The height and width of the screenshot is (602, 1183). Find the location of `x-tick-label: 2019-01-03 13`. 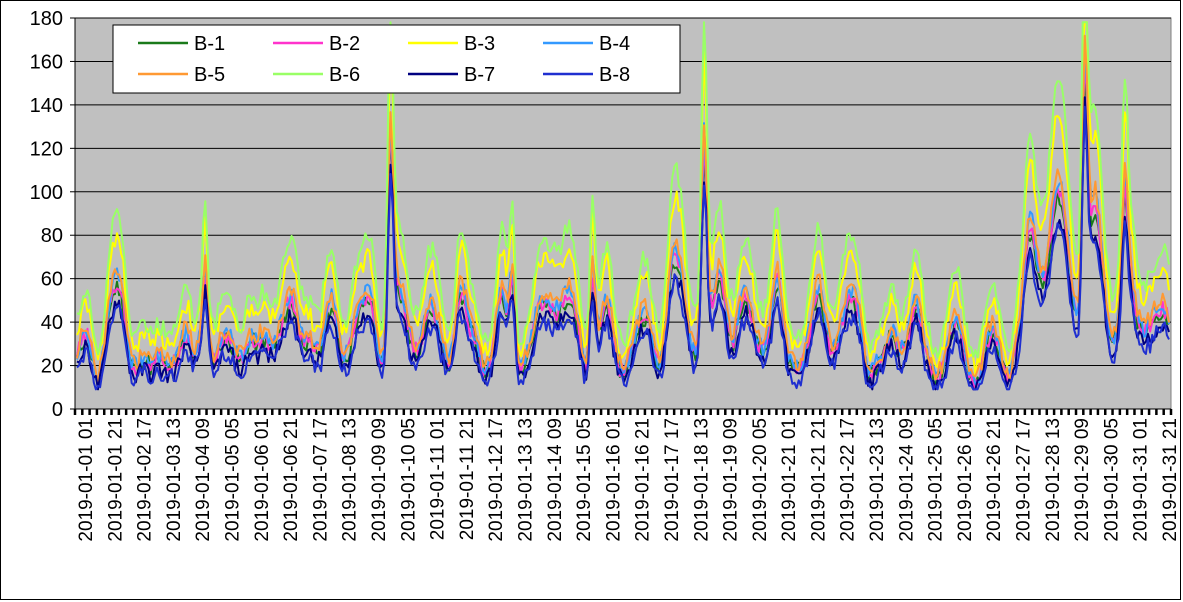

x-tick-label: 2019-01-03 13 is located at coordinates (174, 480).